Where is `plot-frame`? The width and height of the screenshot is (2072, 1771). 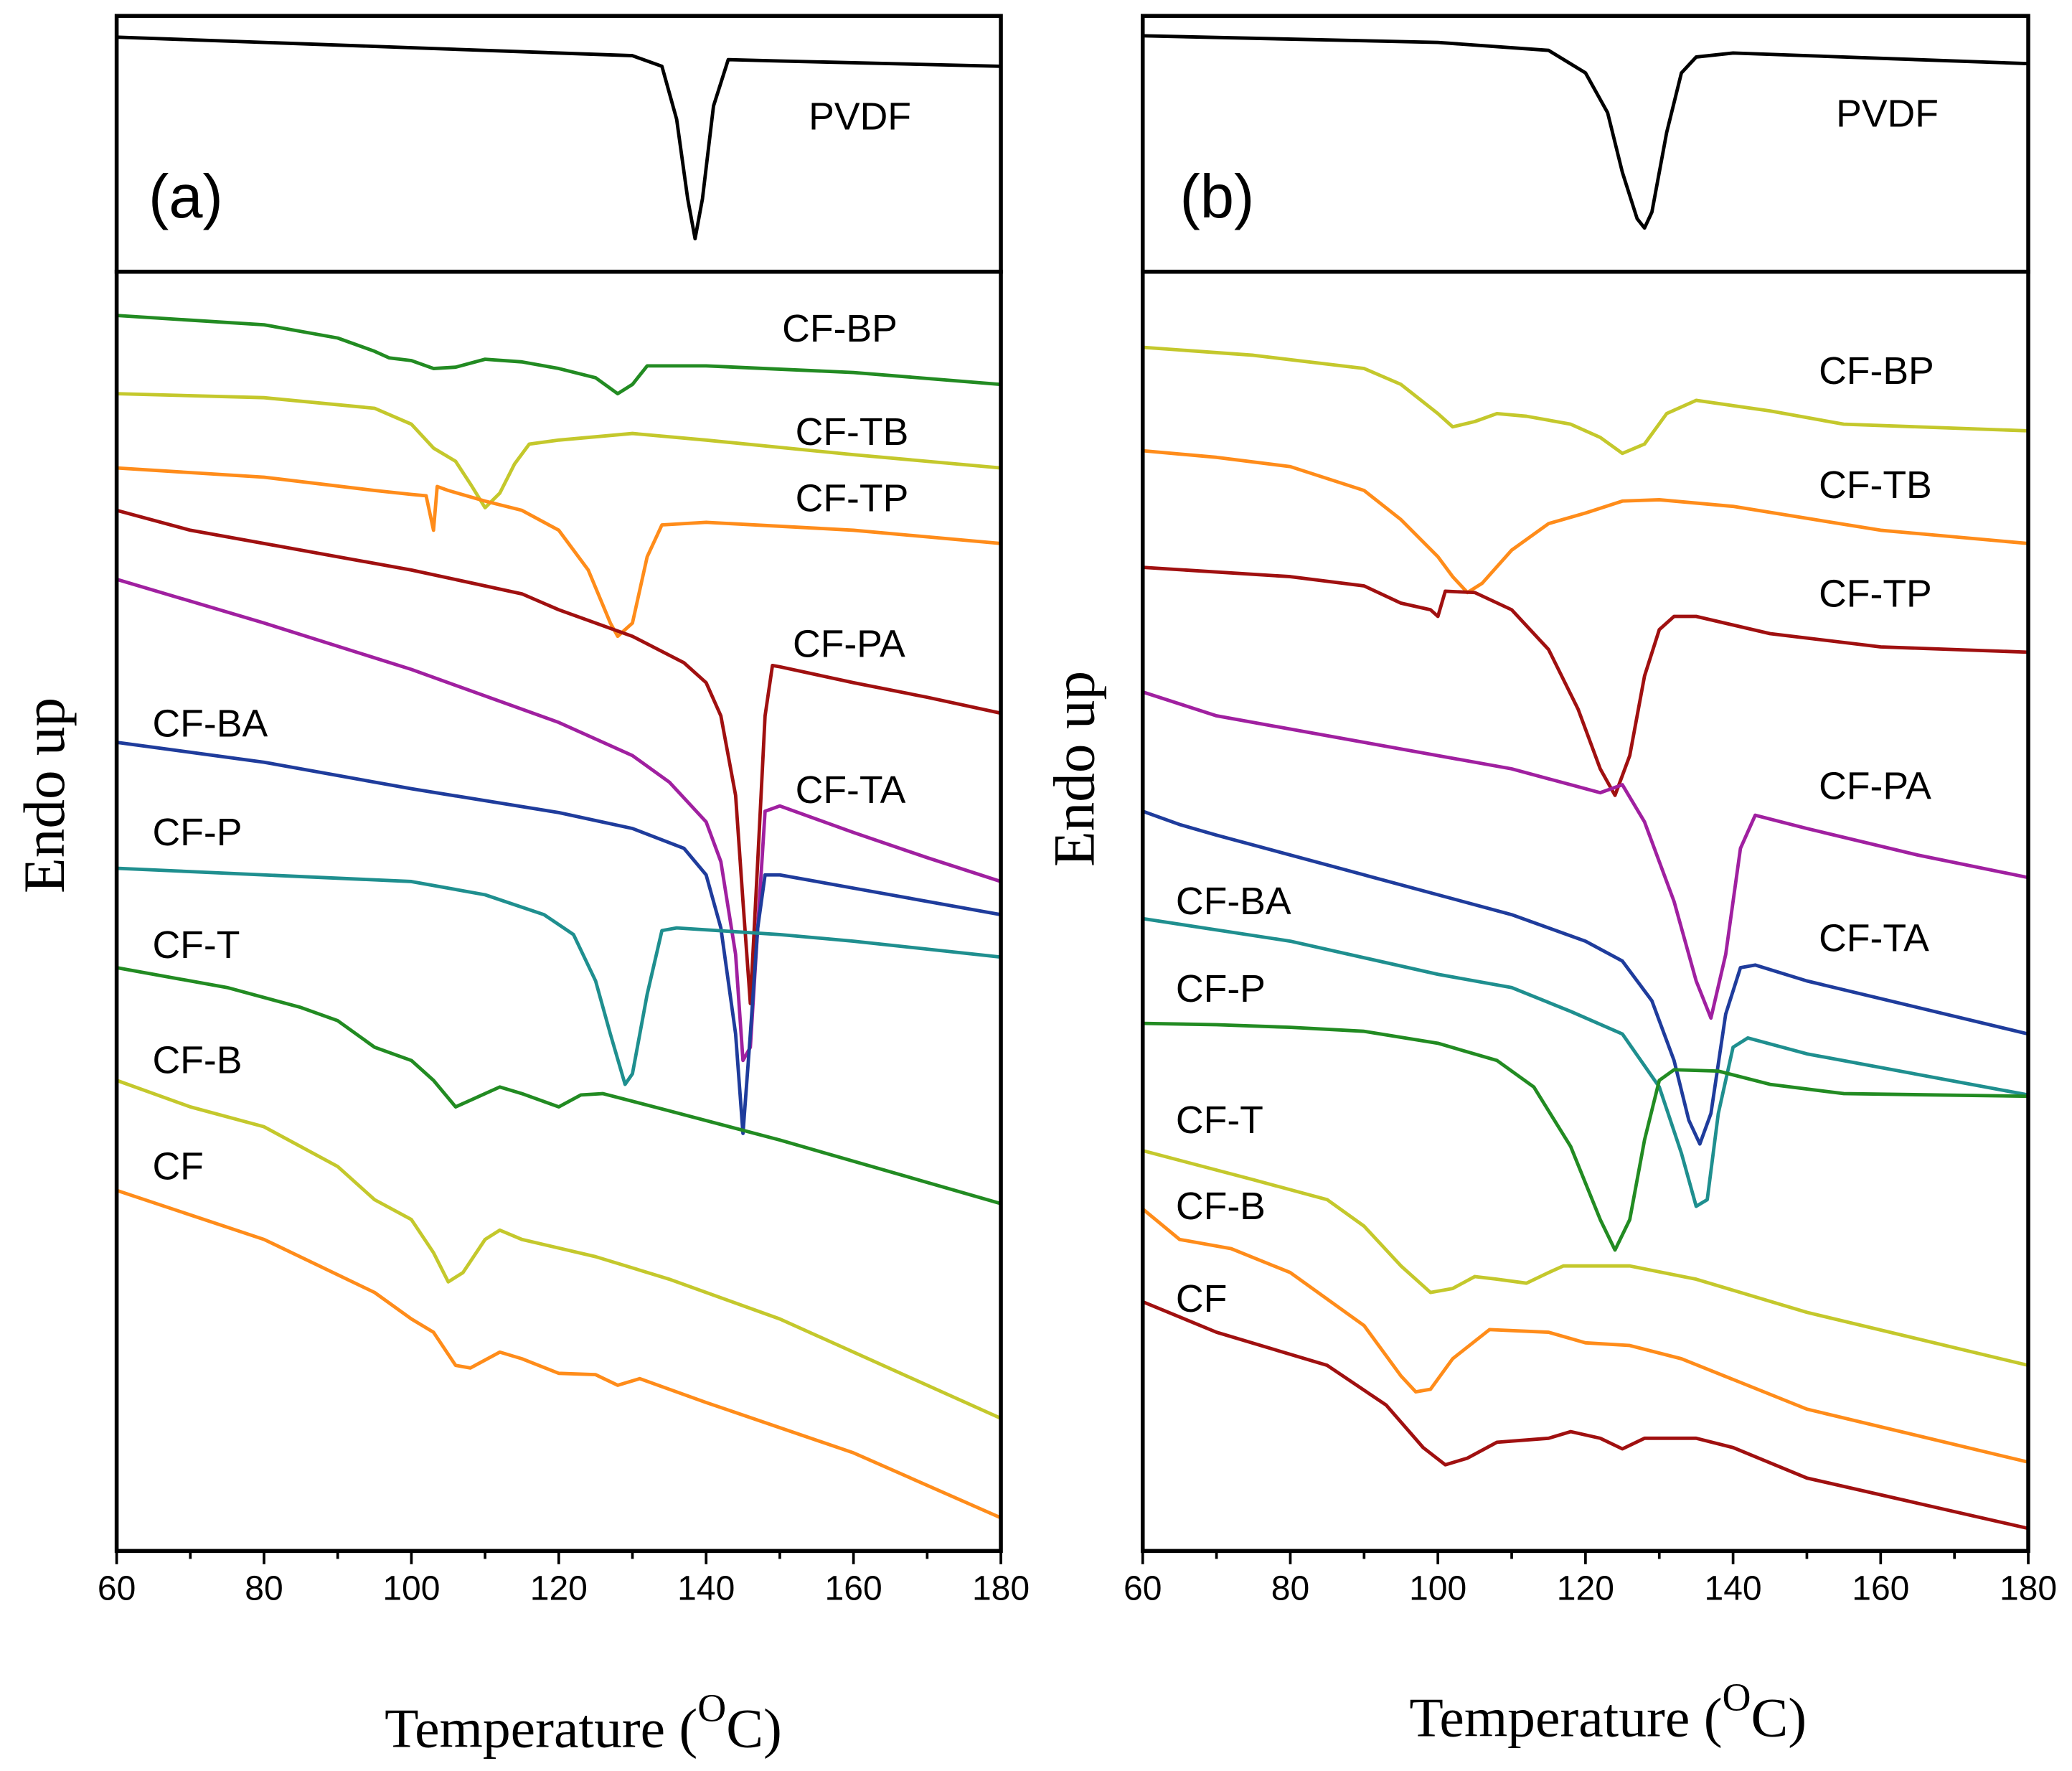
plot-frame is located at coordinates (1585, 144).